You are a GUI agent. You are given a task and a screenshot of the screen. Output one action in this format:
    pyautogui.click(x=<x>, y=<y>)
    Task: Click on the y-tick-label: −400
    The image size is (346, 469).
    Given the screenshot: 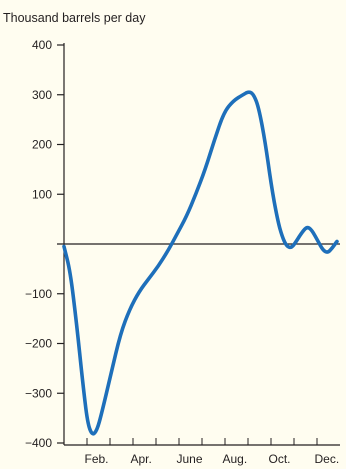 What is the action you would take?
    pyautogui.click(x=38, y=443)
    